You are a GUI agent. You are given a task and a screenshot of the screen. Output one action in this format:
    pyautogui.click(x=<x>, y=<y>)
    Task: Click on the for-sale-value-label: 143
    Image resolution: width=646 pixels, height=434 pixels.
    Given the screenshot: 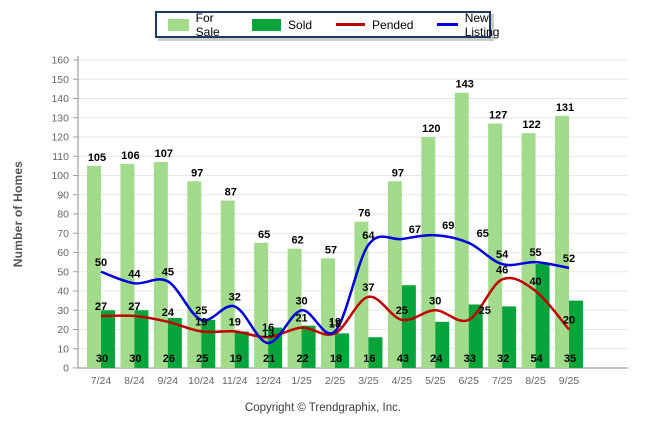 What is the action you would take?
    pyautogui.click(x=465, y=85)
    